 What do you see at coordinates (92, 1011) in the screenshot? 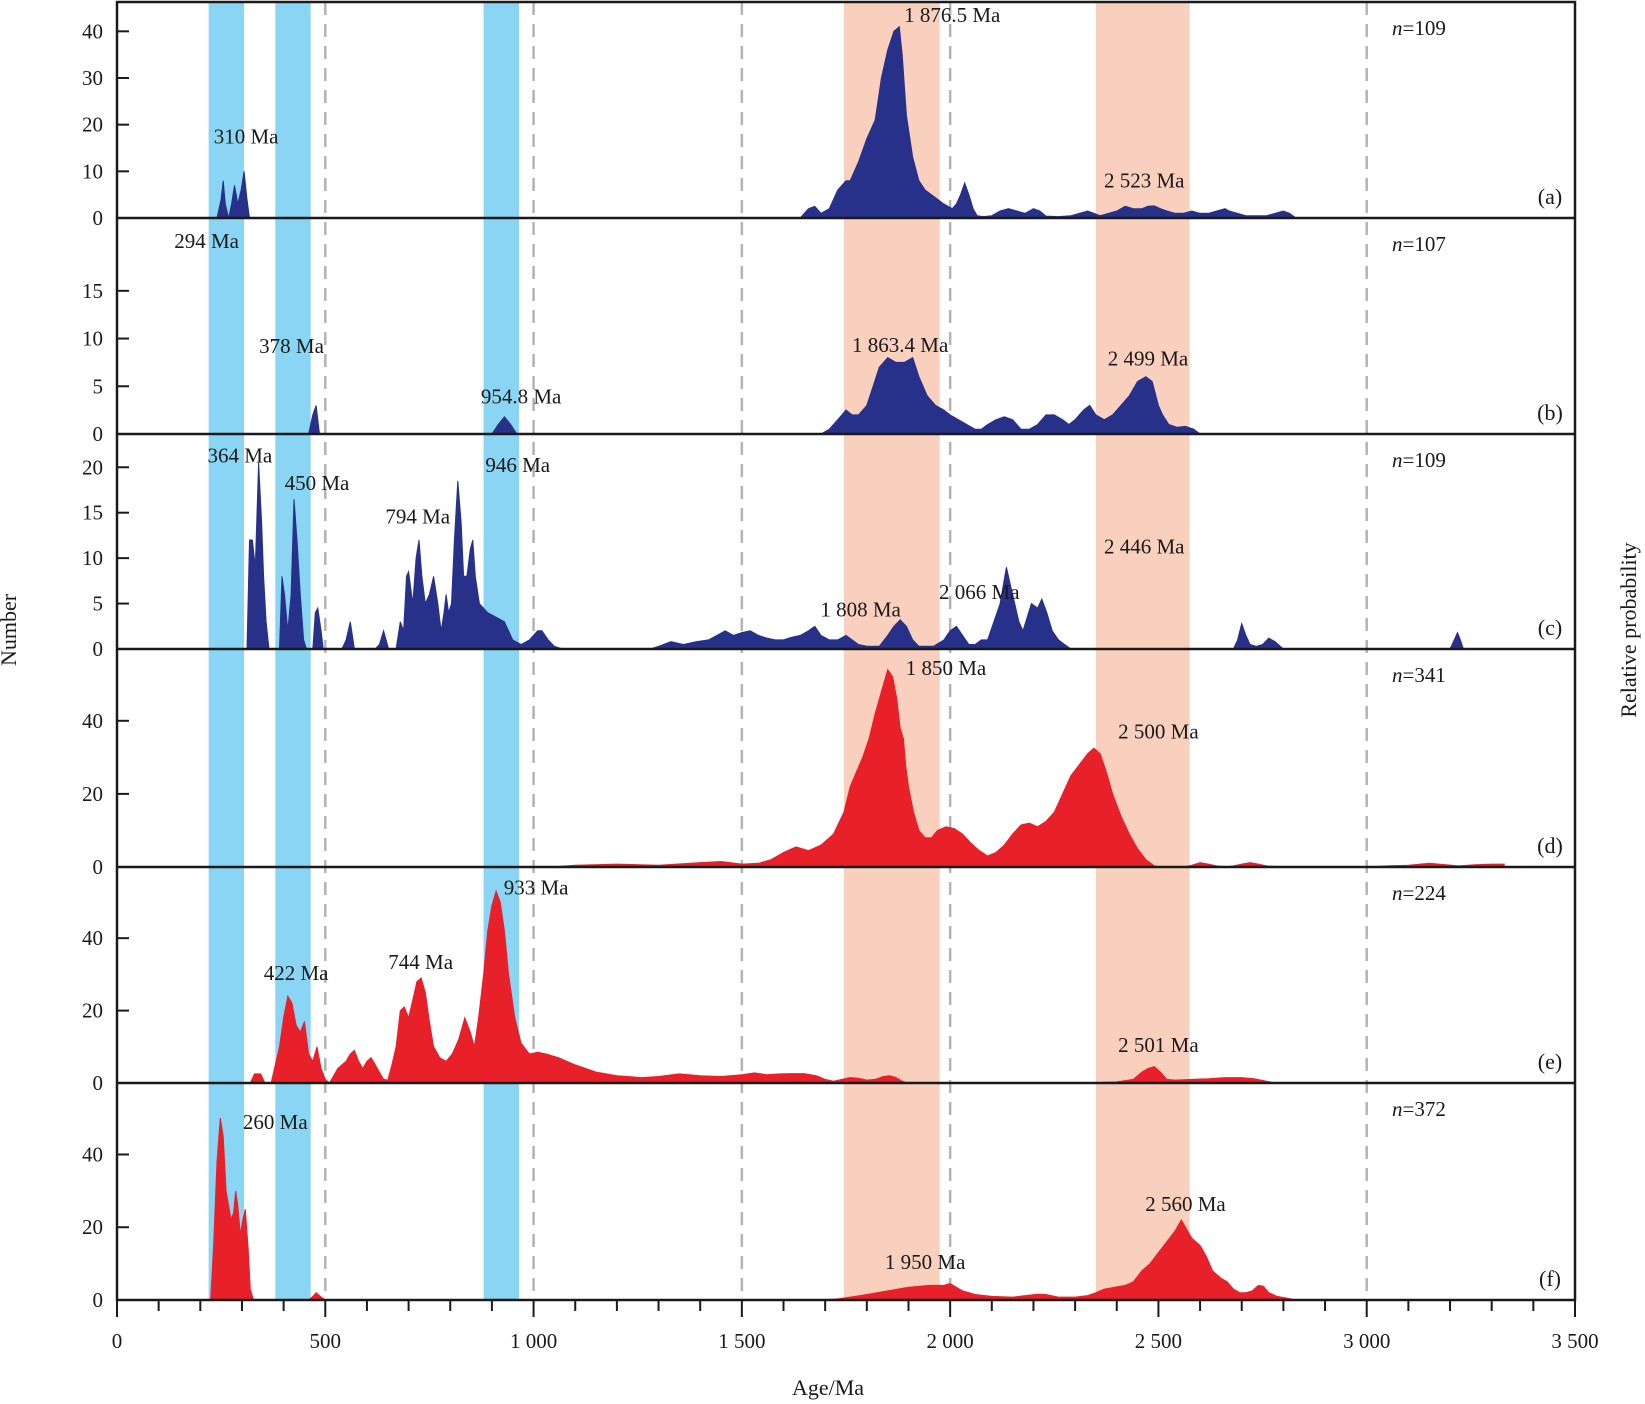
I see `y-tick-label-e-20: 20` at bounding box center [92, 1011].